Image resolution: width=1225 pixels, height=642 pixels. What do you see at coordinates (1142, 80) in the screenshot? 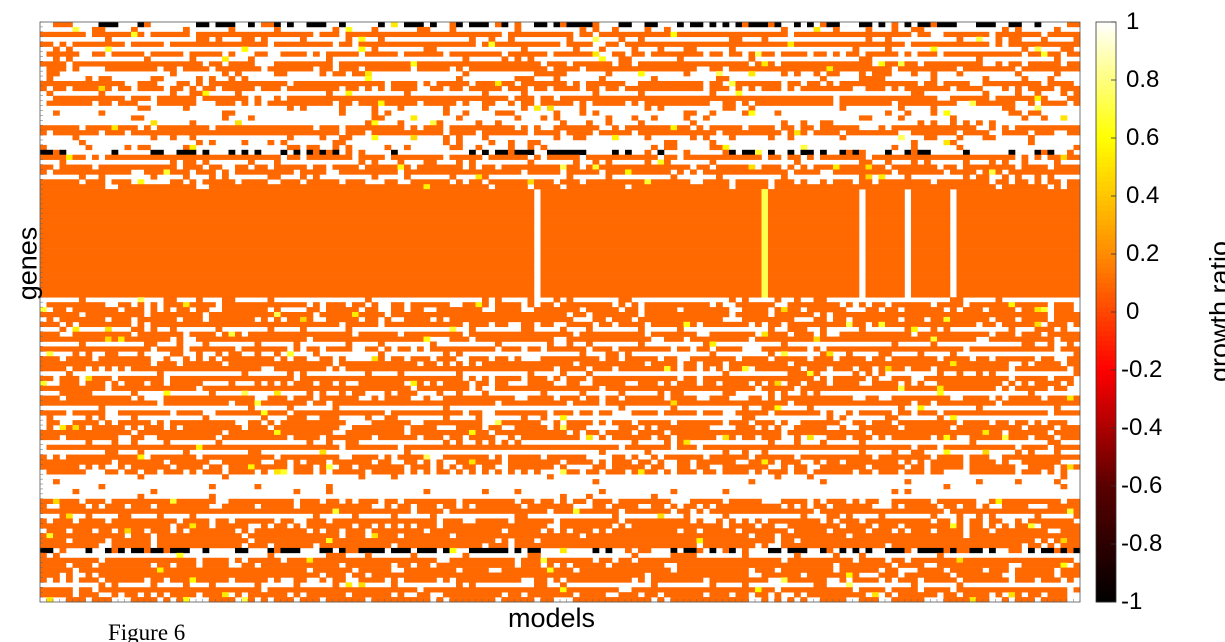
I see `colorbar-tick-label: 0.8` at bounding box center [1142, 80].